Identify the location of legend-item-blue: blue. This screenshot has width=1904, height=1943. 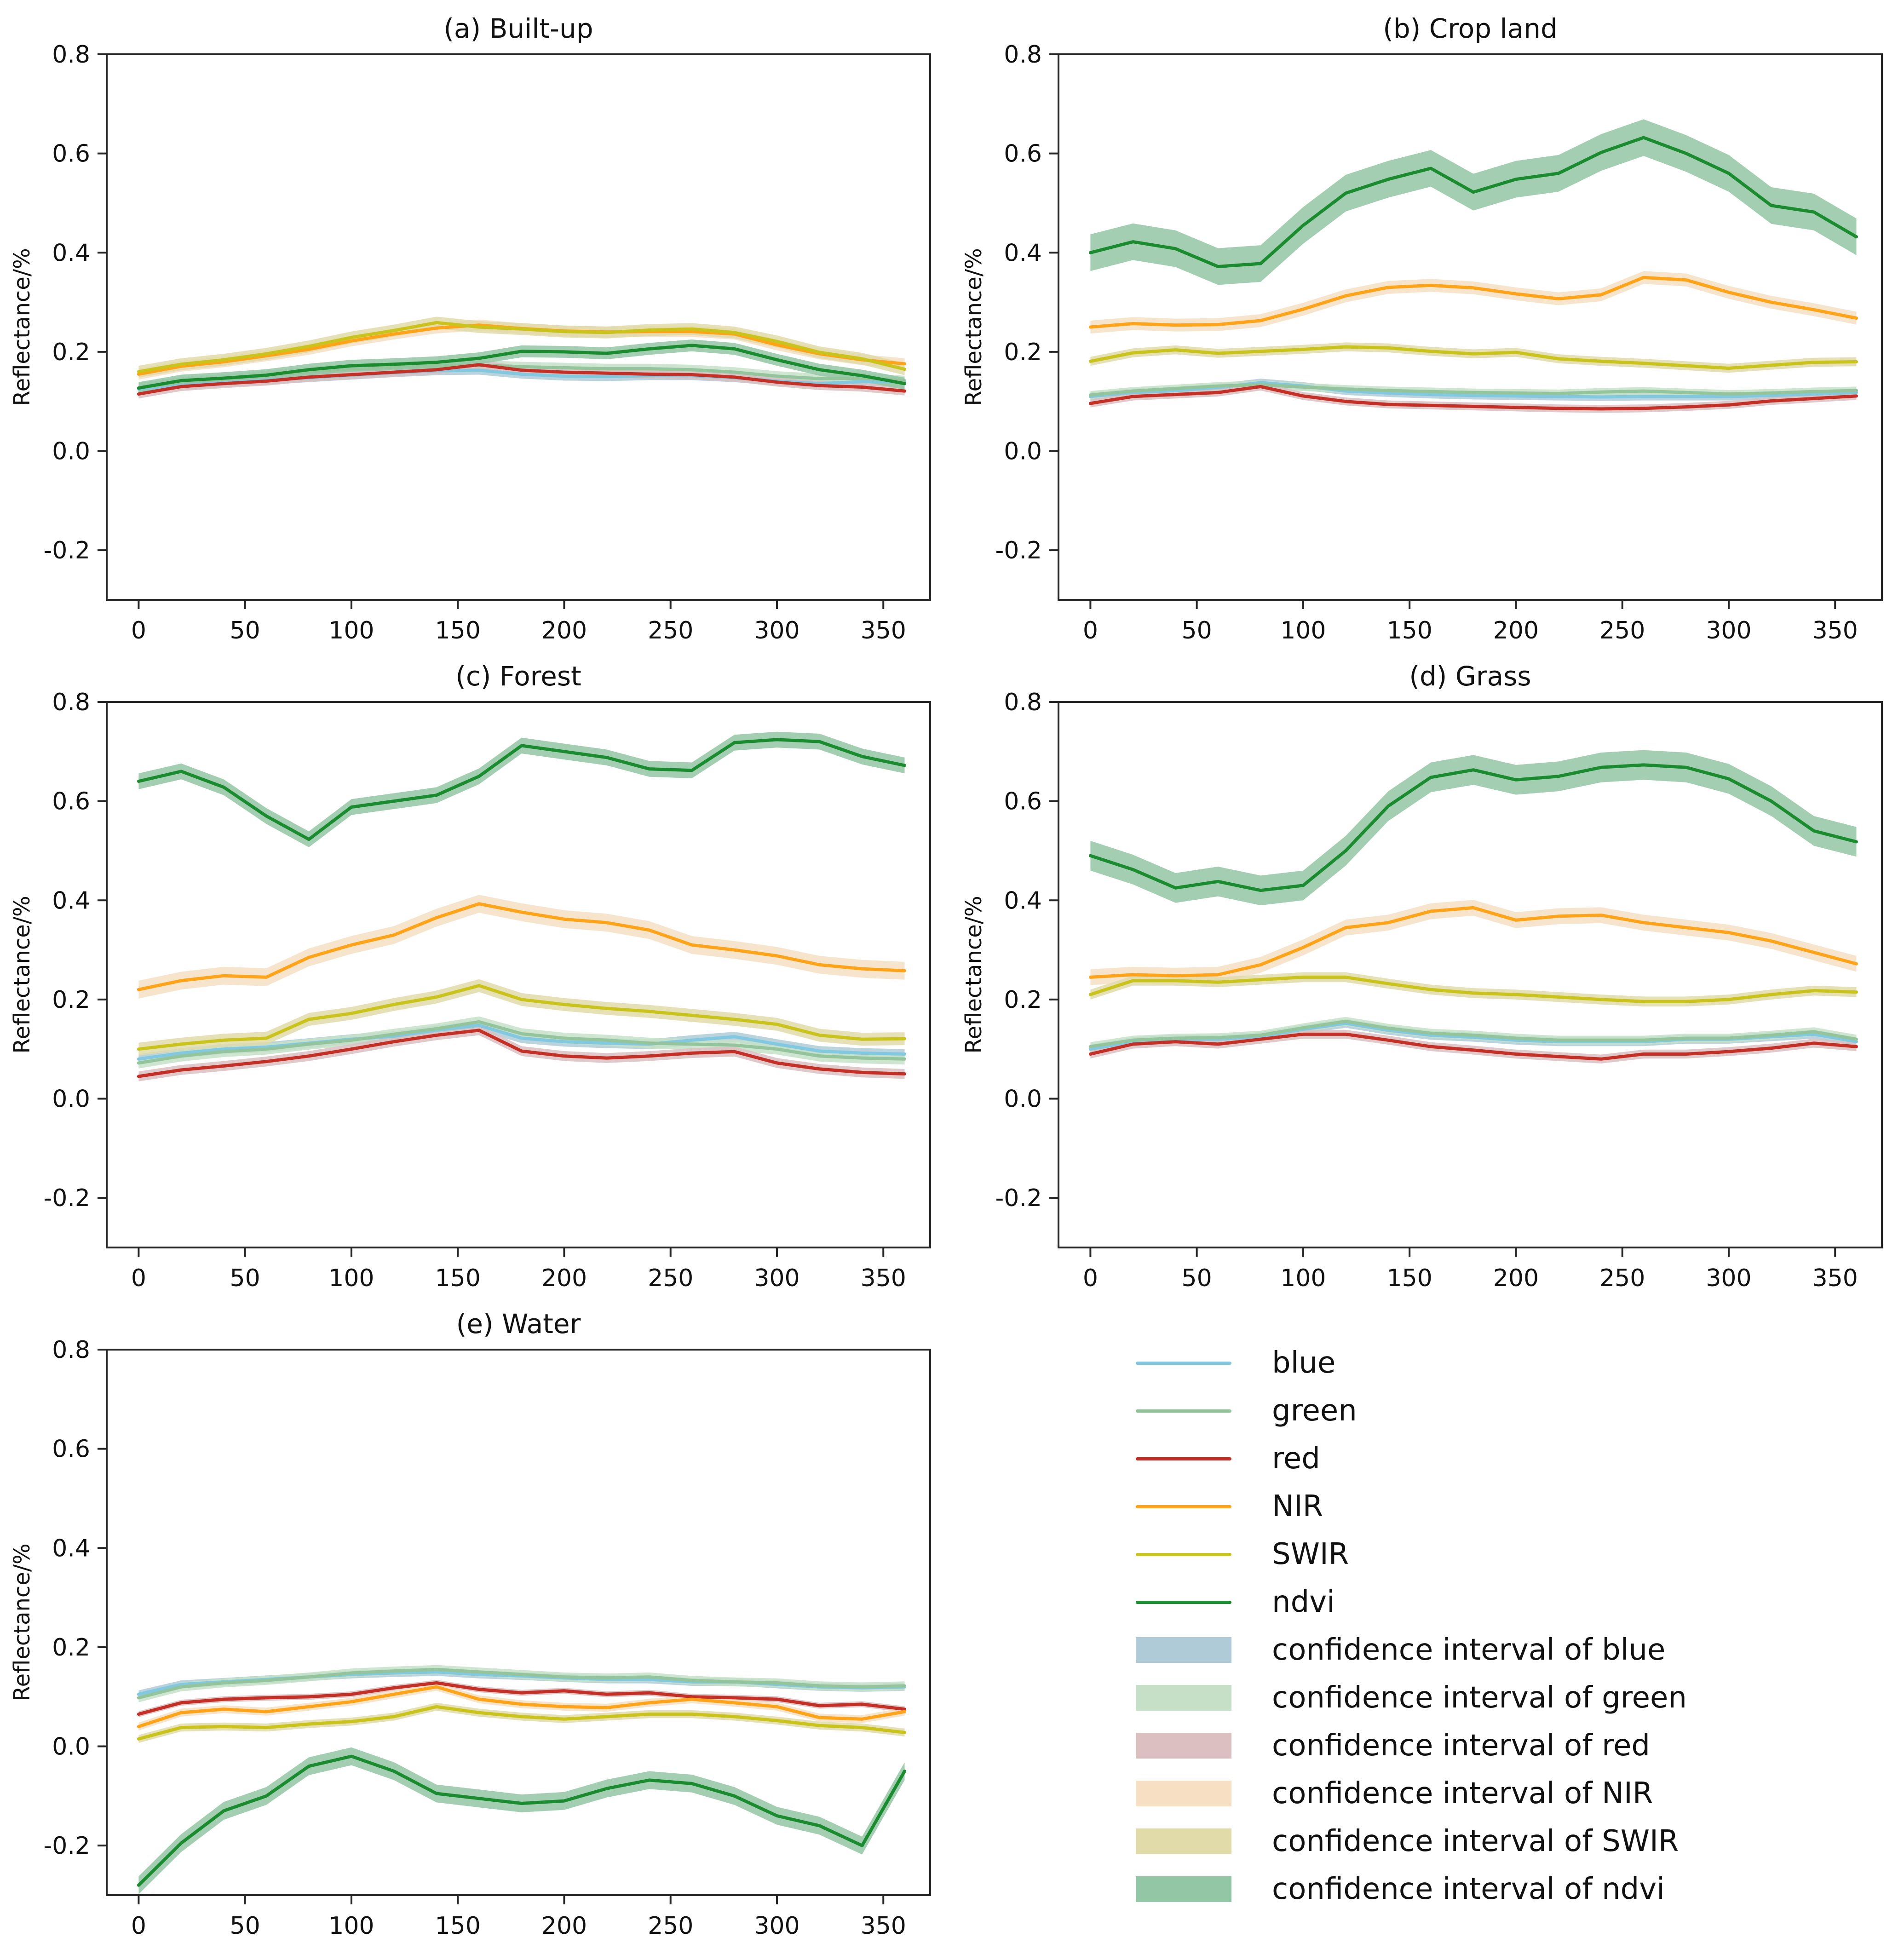
(1411, 1363).